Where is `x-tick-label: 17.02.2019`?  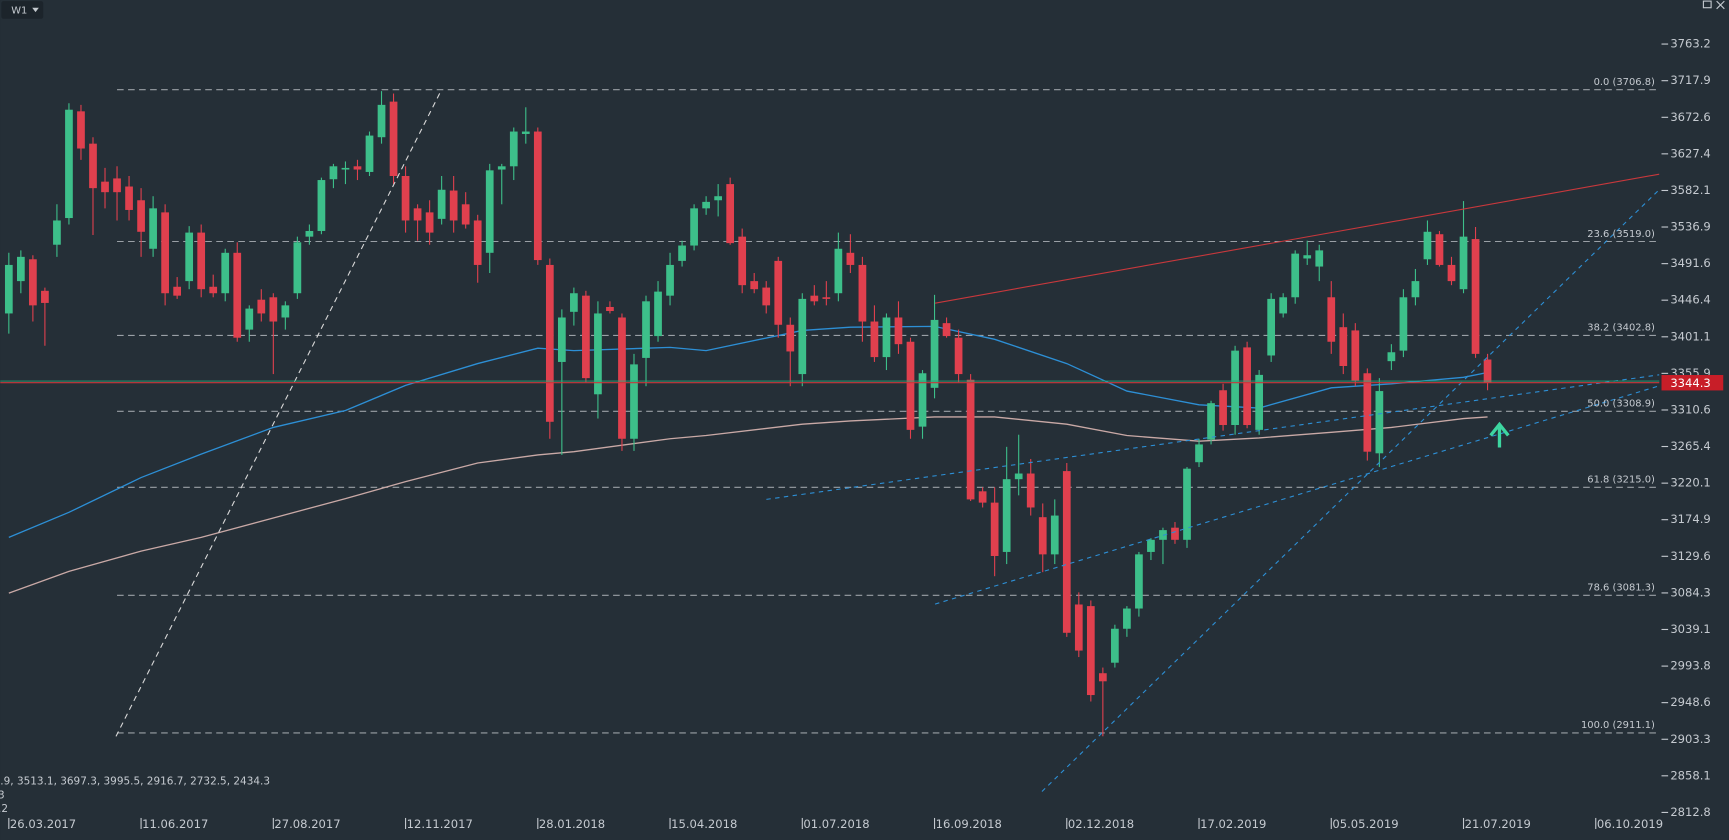
x-tick-label: 17.02.2019 is located at coordinates (1233, 824).